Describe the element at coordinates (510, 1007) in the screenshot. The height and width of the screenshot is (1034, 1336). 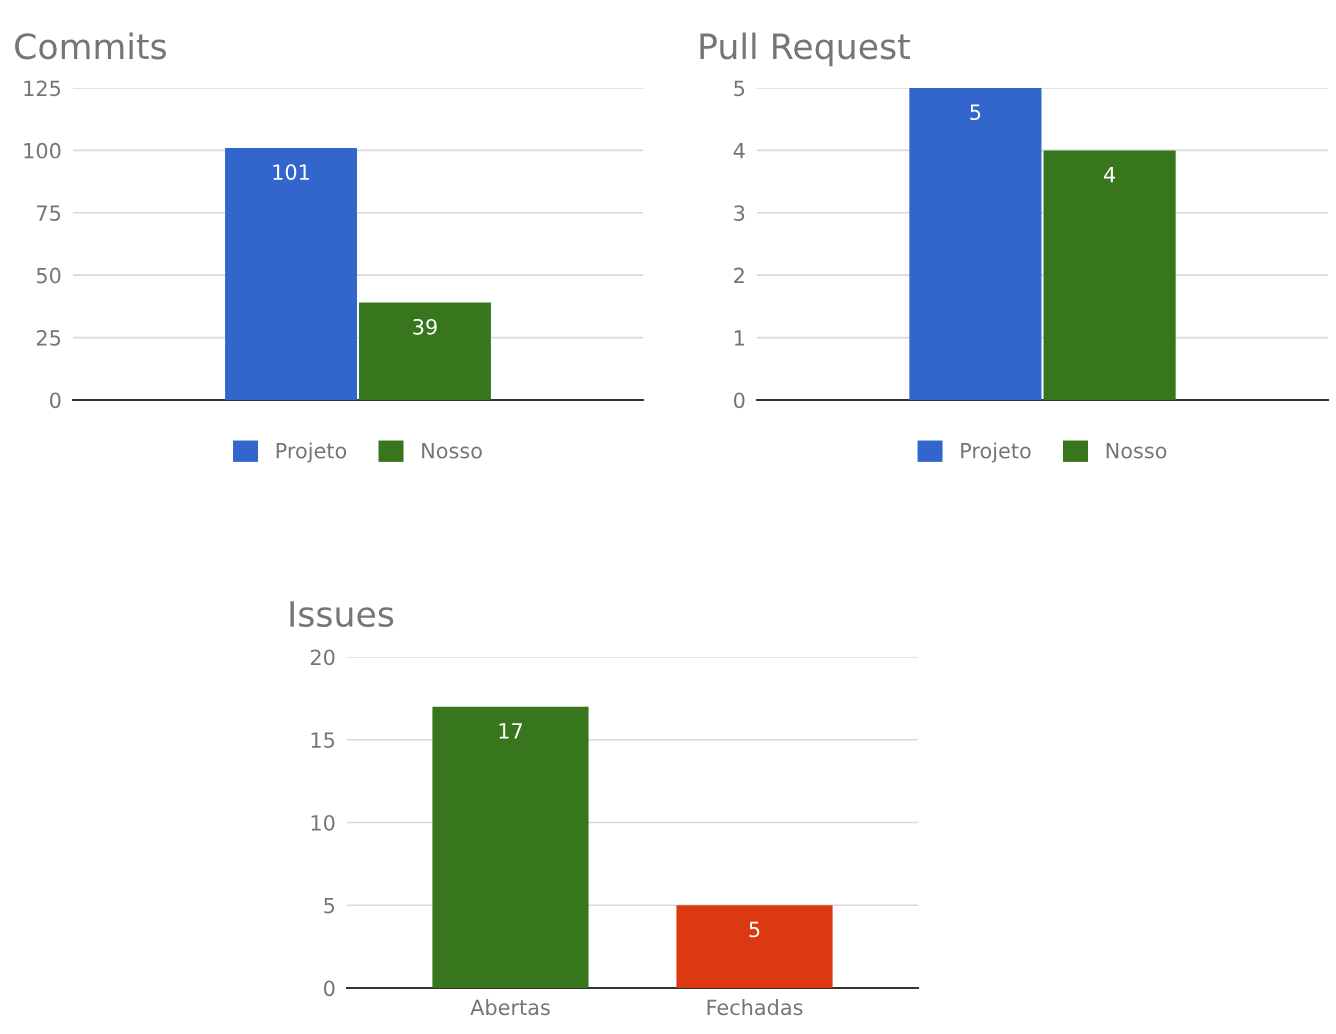
I see `x-tick-label: Abertas` at that location.